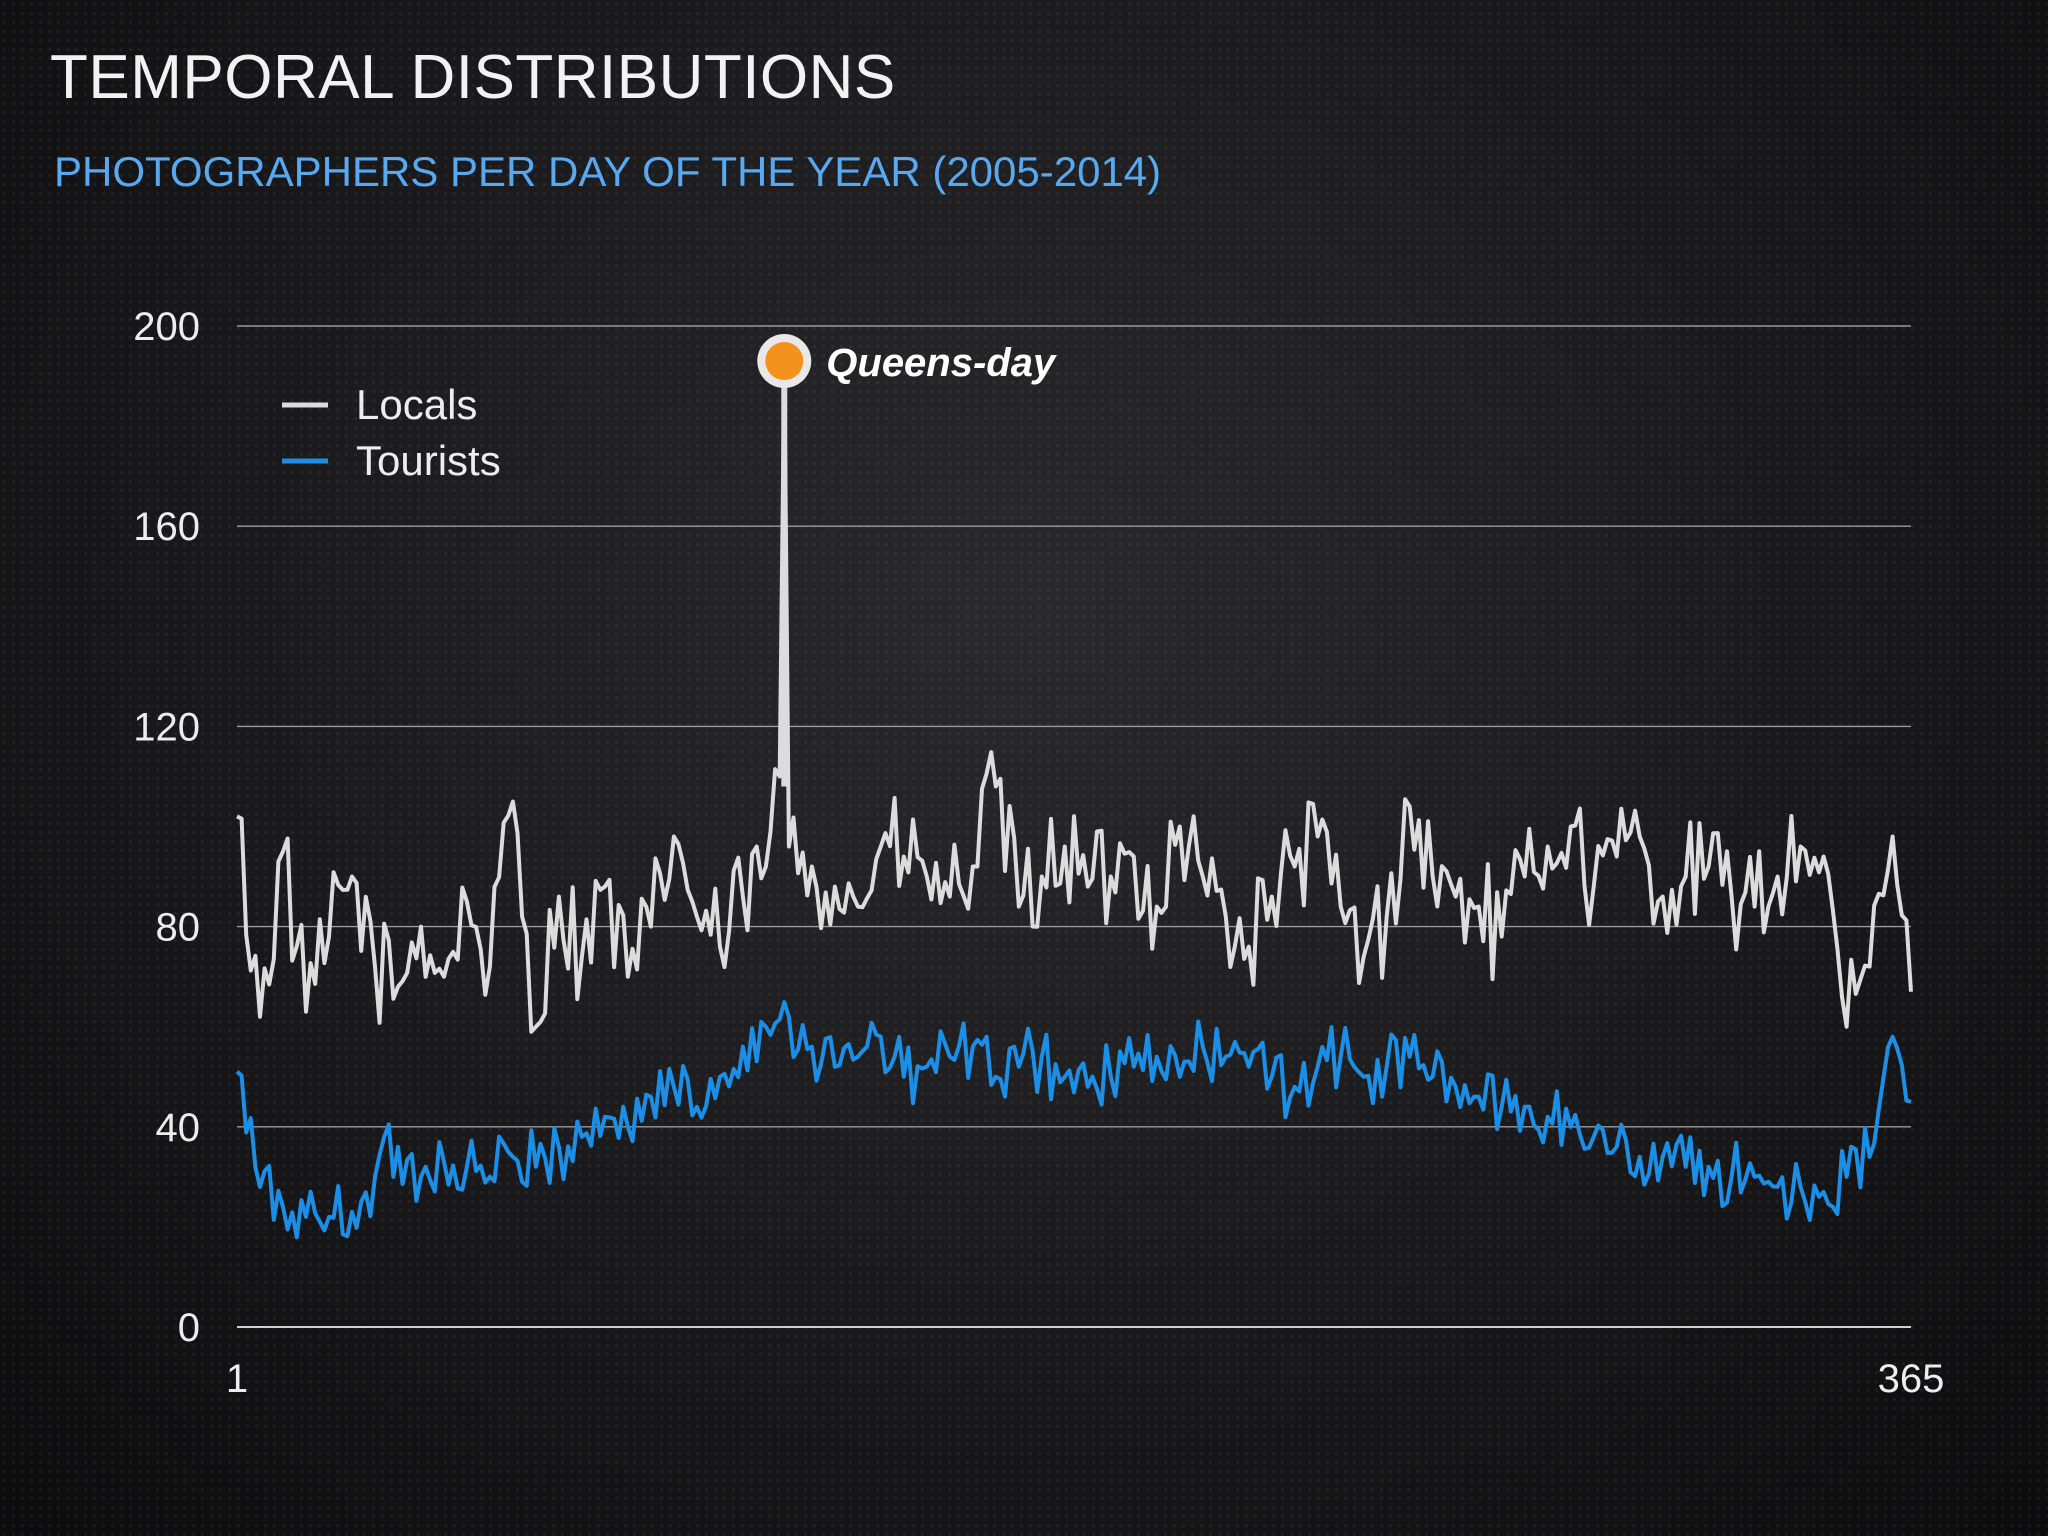  I want to click on y-tick-label-0: 0, so click(189, 1328).